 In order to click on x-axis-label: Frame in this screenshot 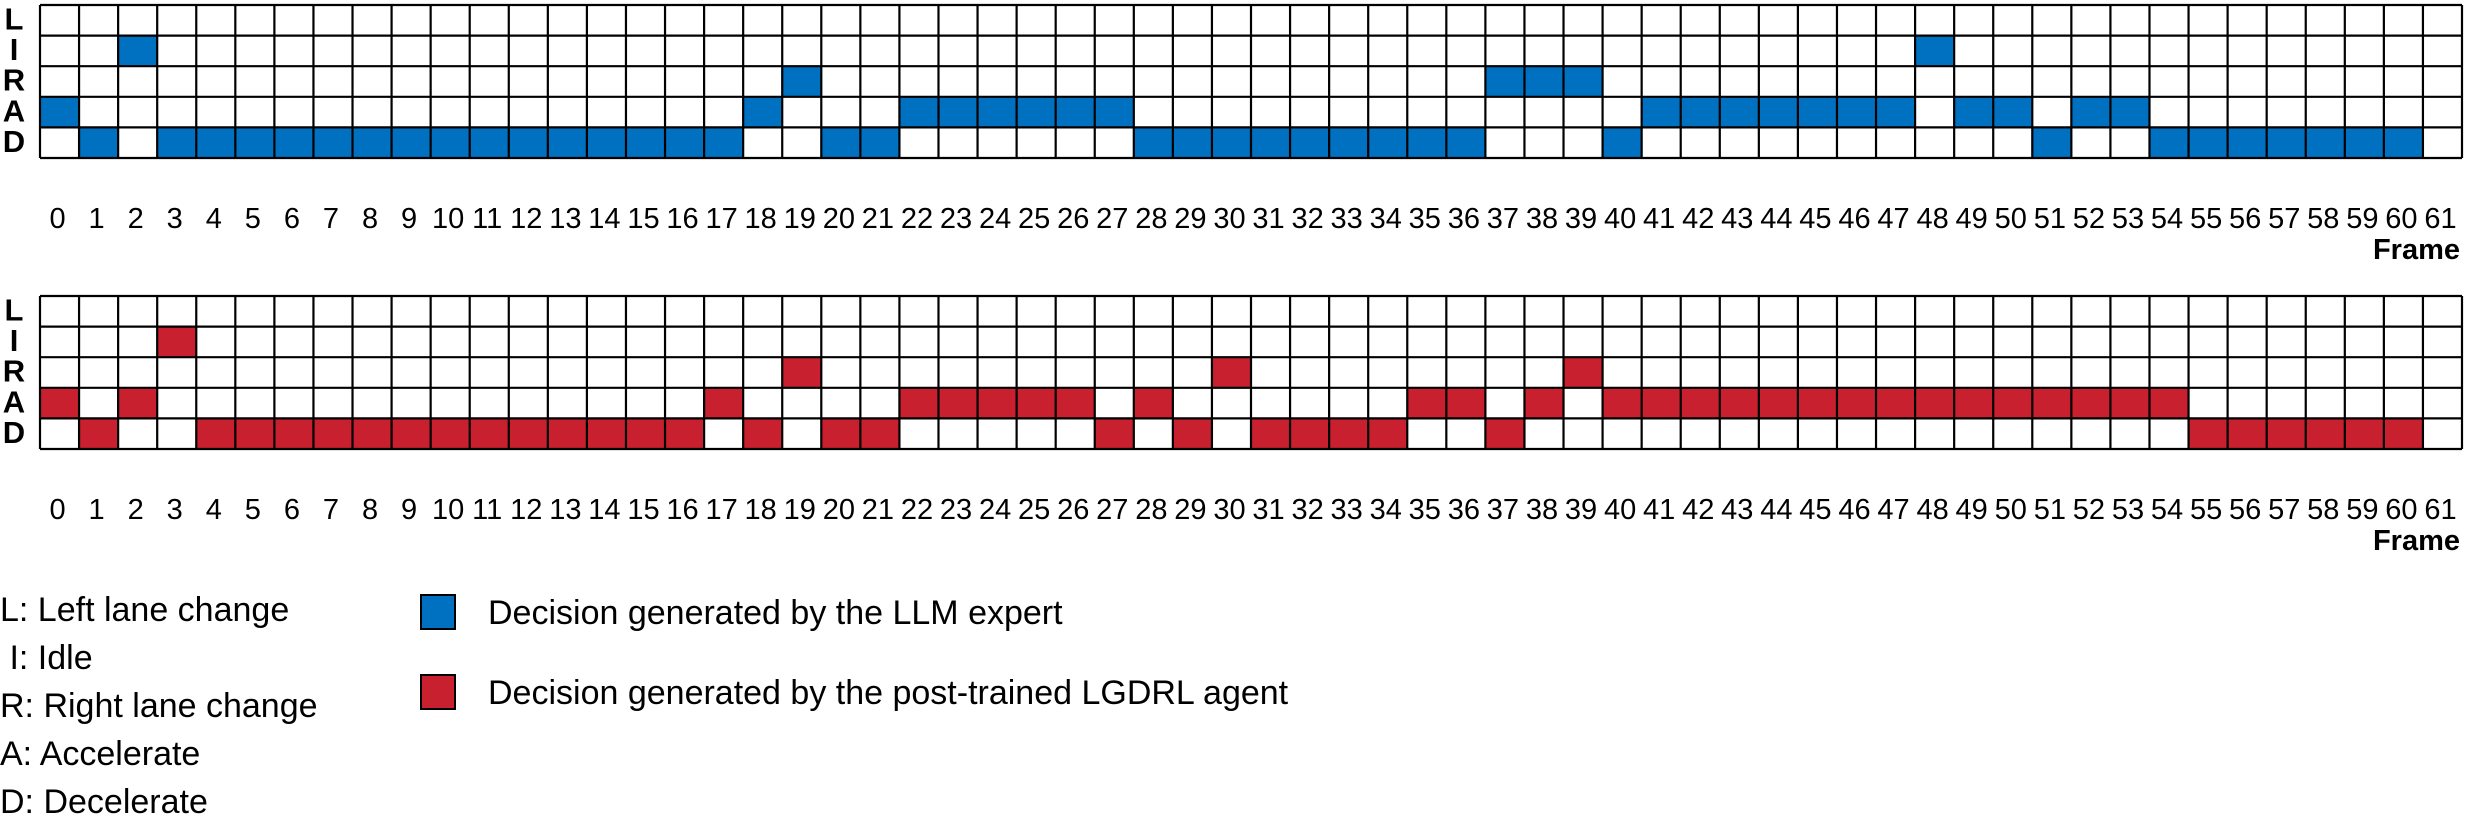, I will do `click(2416, 250)`.